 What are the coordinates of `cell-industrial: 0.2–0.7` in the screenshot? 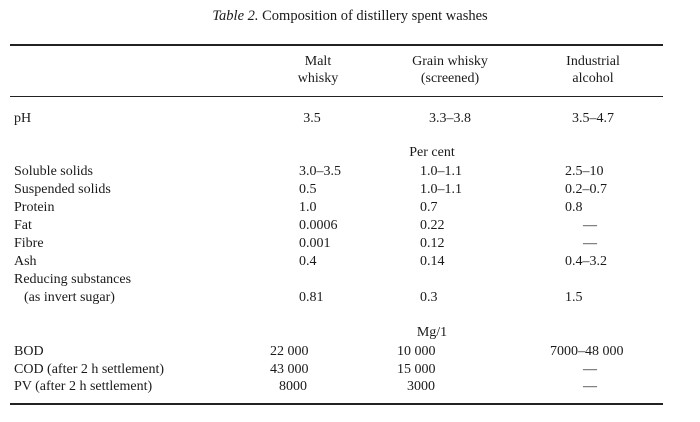 It's located at (586, 189).